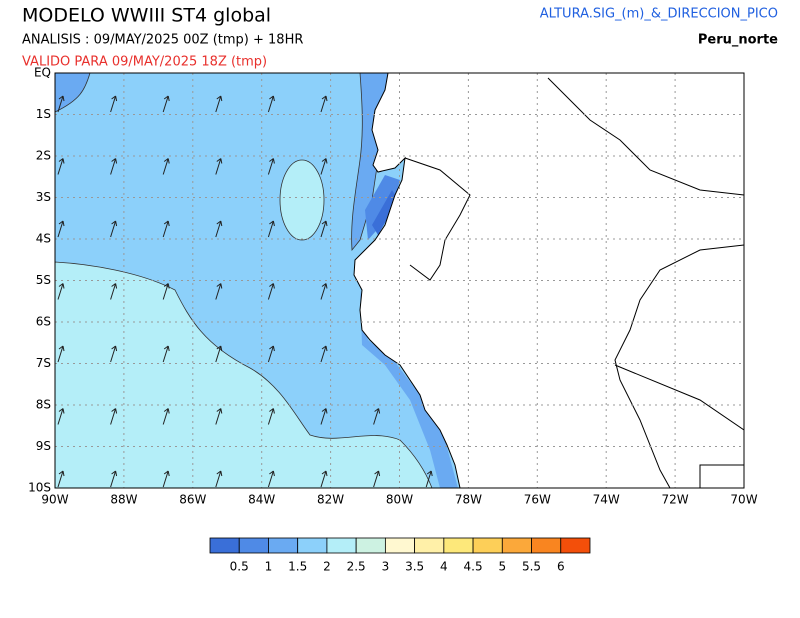 This screenshot has height=618, width=800. Describe the element at coordinates (531, 567) in the screenshot. I see `legend-label: 5.5` at that location.